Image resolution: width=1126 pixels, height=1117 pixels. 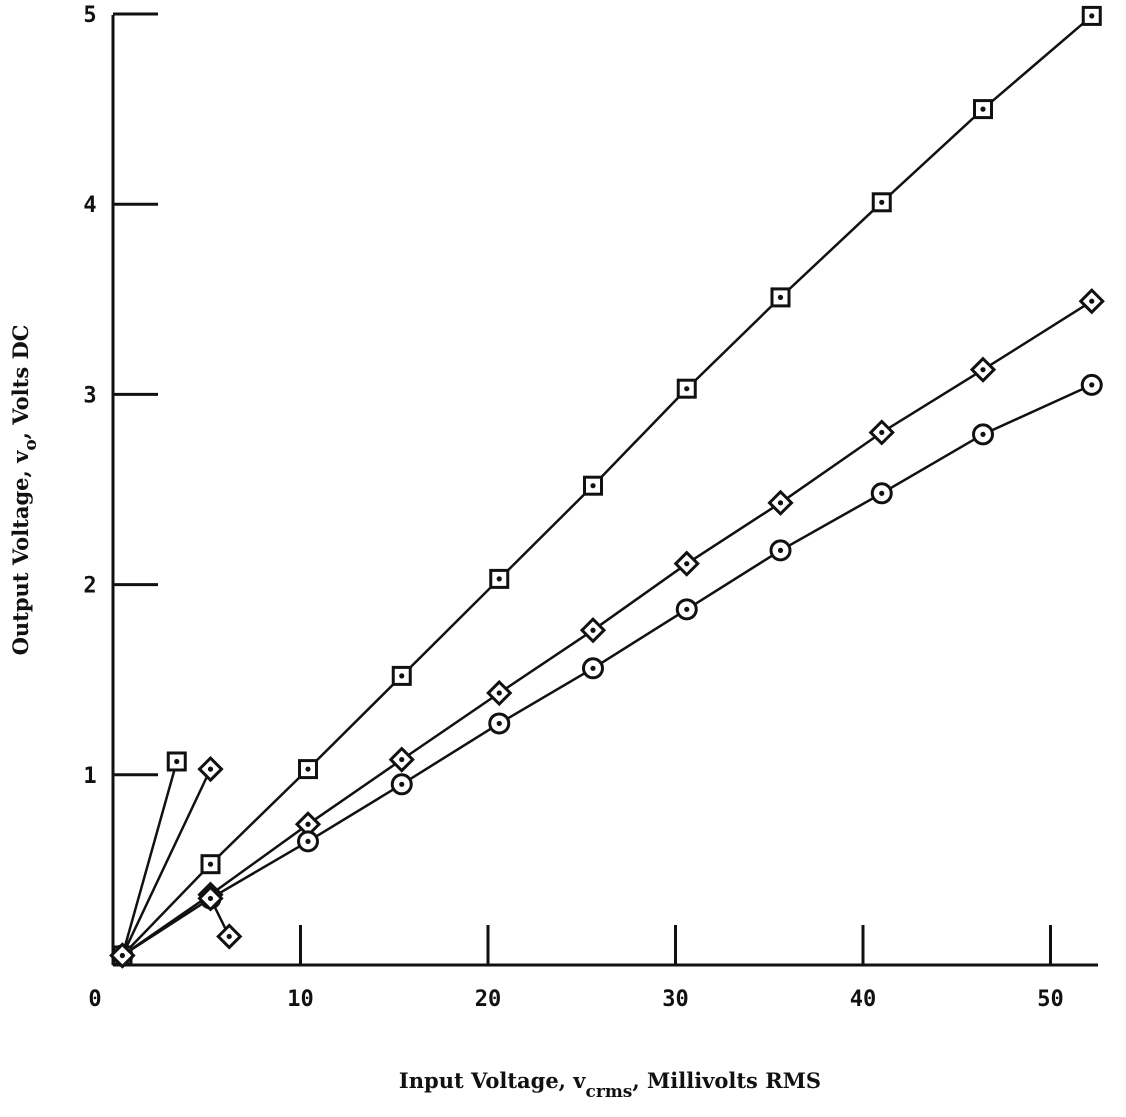 What do you see at coordinates (31, 444) in the screenshot?
I see `y-axis-title-subscript: o` at bounding box center [31, 444].